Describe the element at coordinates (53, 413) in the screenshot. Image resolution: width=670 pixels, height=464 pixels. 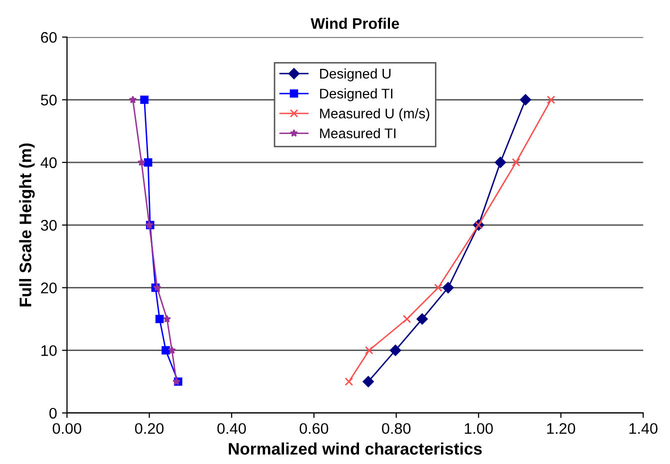
I see `y-tick-label: 0` at that location.